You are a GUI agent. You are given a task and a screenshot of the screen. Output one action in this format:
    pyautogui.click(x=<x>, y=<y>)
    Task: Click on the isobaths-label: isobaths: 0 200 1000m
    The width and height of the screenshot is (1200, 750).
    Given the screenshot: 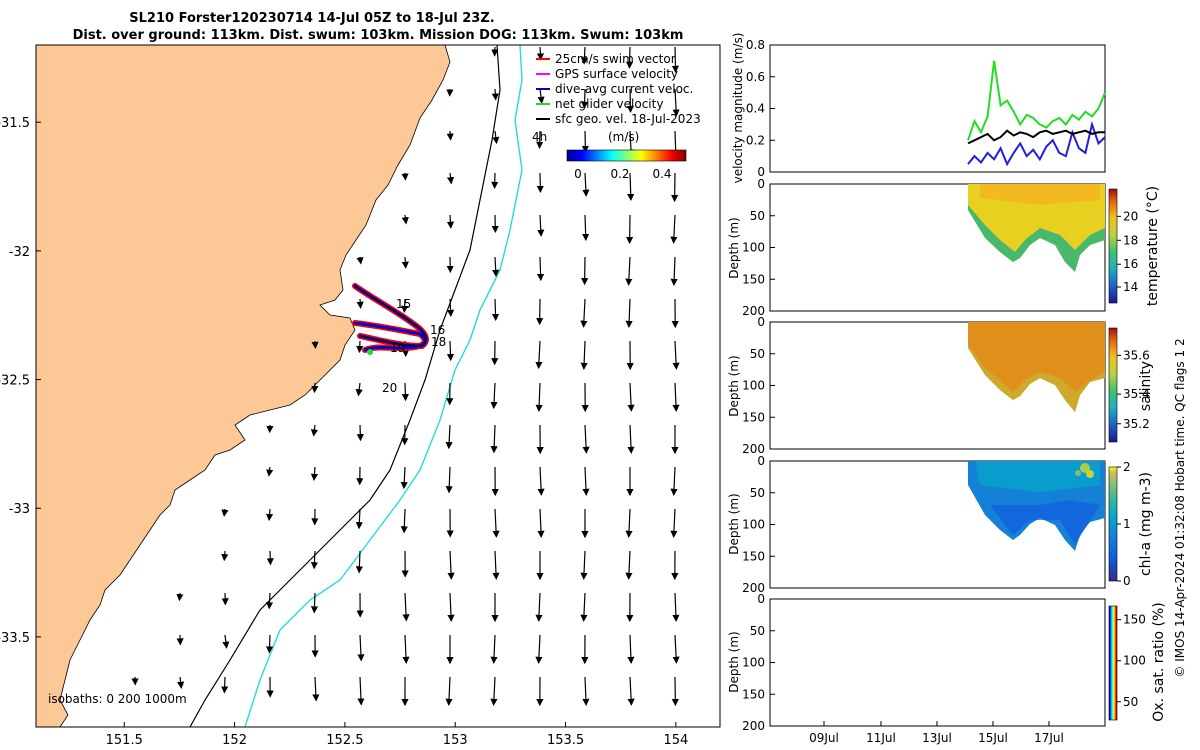 What is the action you would take?
    pyautogui.click(x=117, y=699)
    